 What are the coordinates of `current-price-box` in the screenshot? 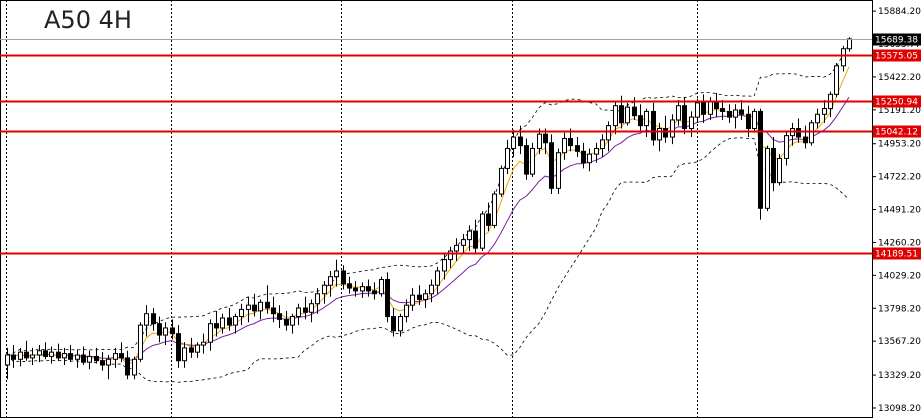 It's located at (897, 39).